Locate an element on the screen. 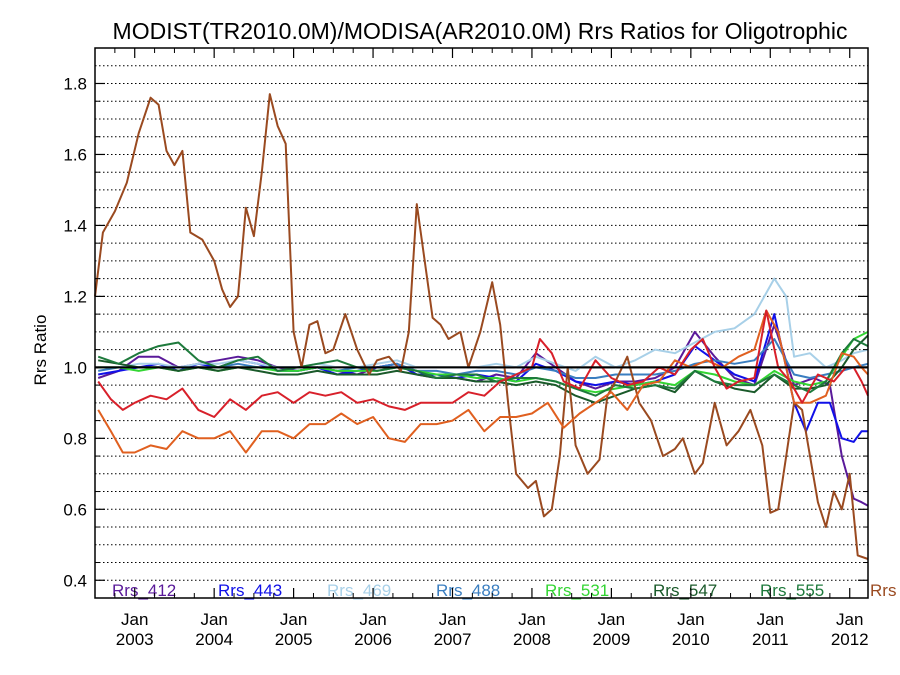 Image resolution: width=900 pixels, height=675 pixels. x-tick-year: 2009 is located at coordinates (611, 639).